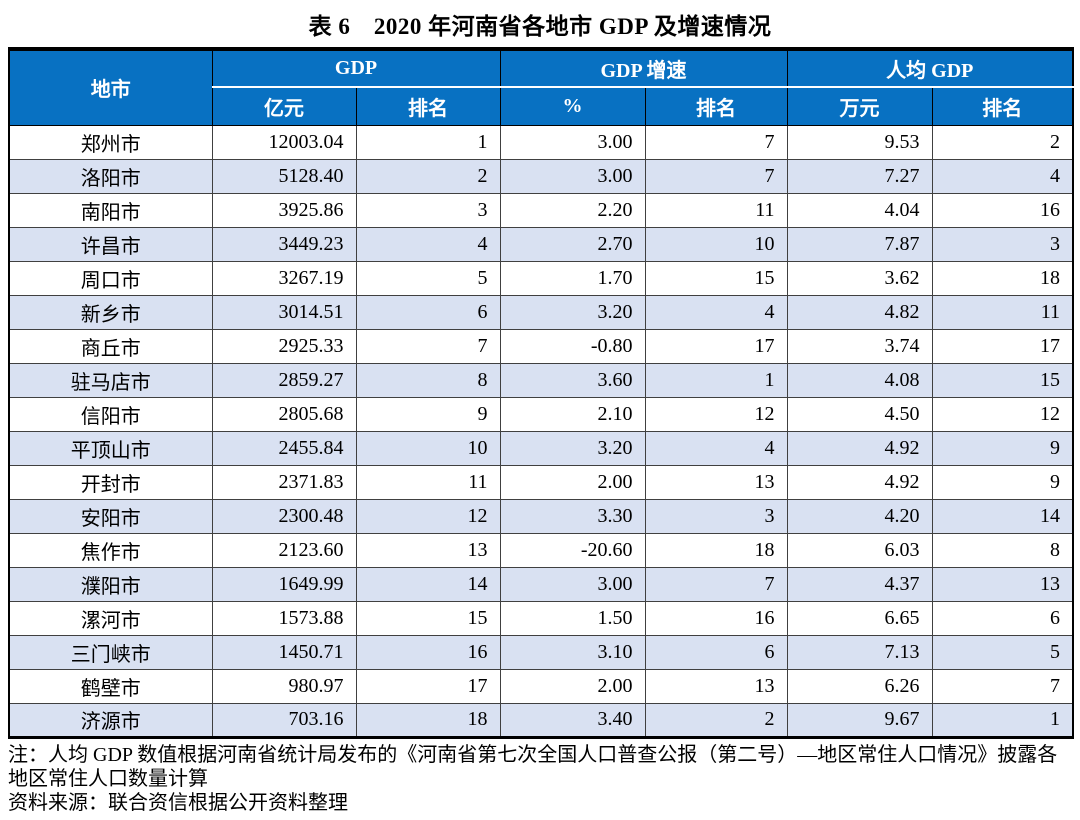  What do you see at coordinates (572, 346) in the screenshot?
I see `cell-growth-value: -0.80` at bounding box center [572, 346].